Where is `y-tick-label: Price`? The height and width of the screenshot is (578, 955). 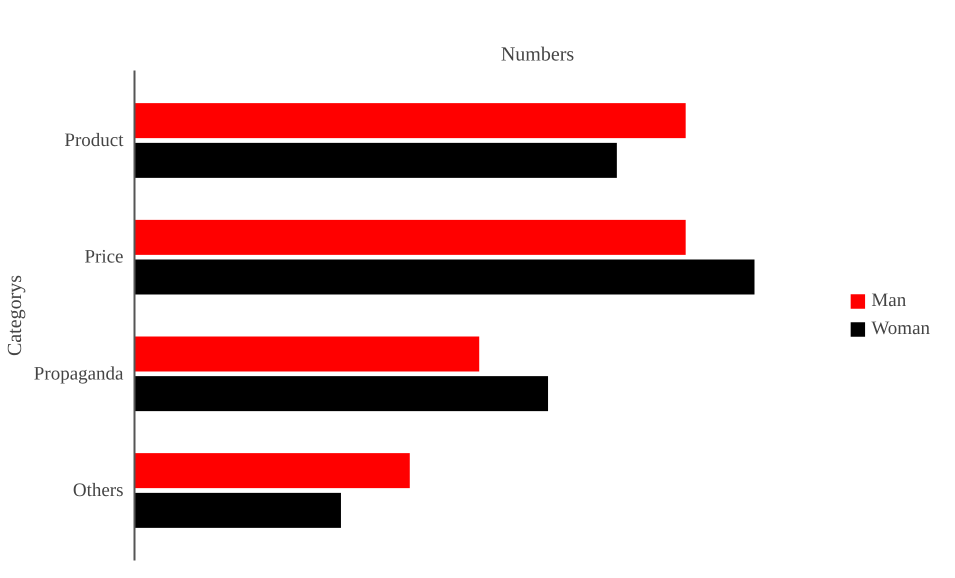
y-tick-label: Price is located at coordinates (104, 257).